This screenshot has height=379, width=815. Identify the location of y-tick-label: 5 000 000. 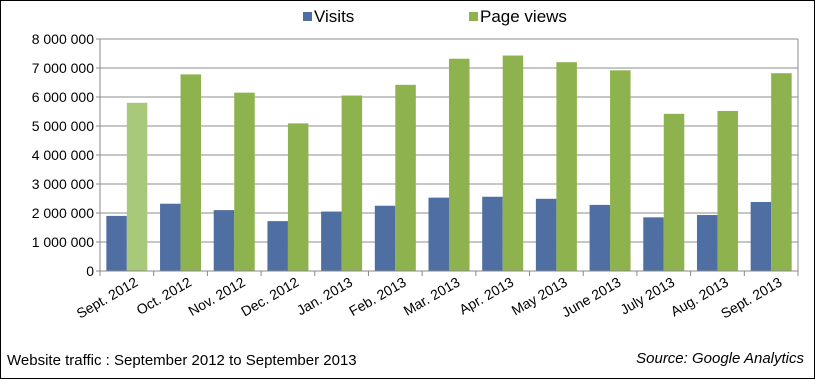
(63, 126).